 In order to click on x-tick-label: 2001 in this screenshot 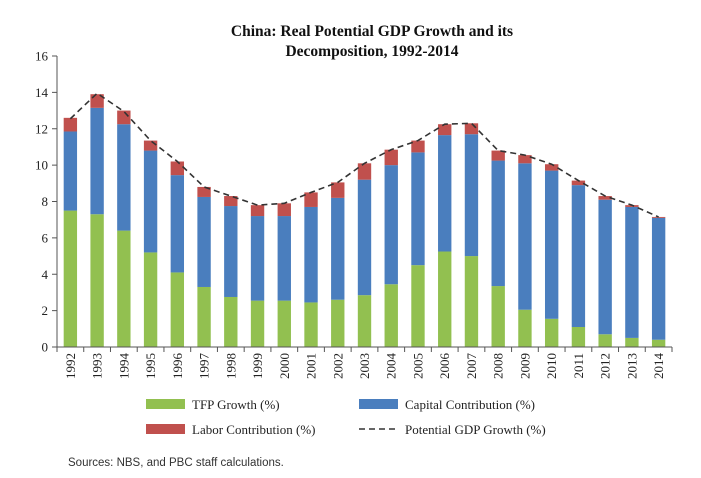, I will do `click(311, 366)`.